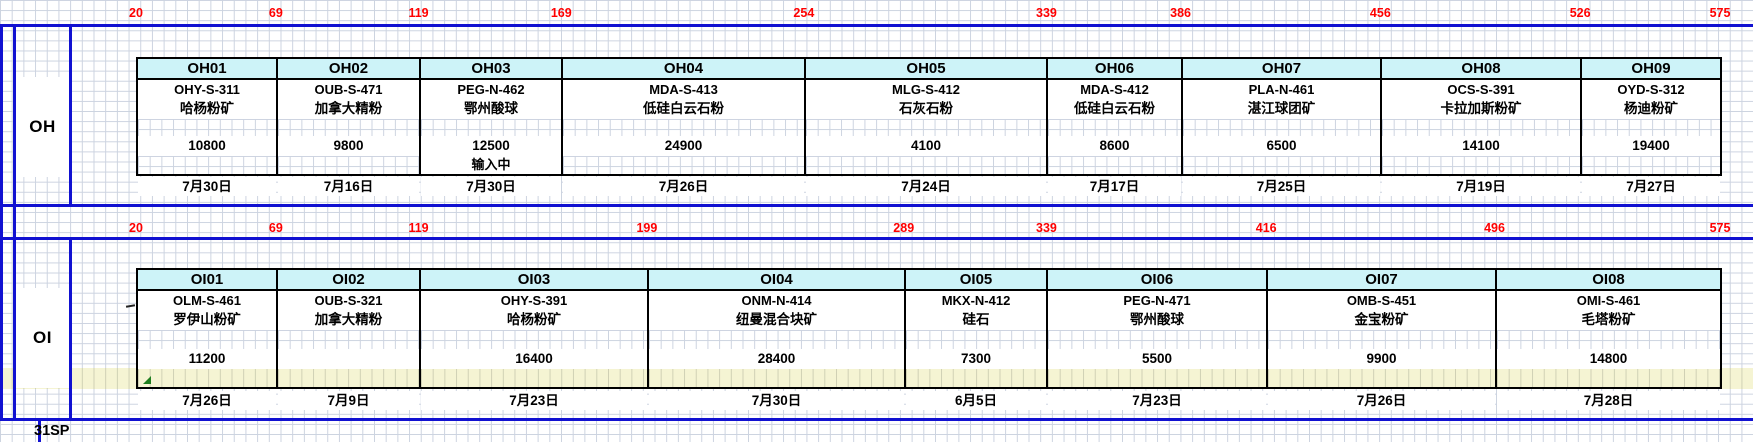 The width and height of the screenshot is (1753, 442). Describe the element at coordinates (1281, 69) in the screenshot. I see `bin-id-cell: OH07` at that location.